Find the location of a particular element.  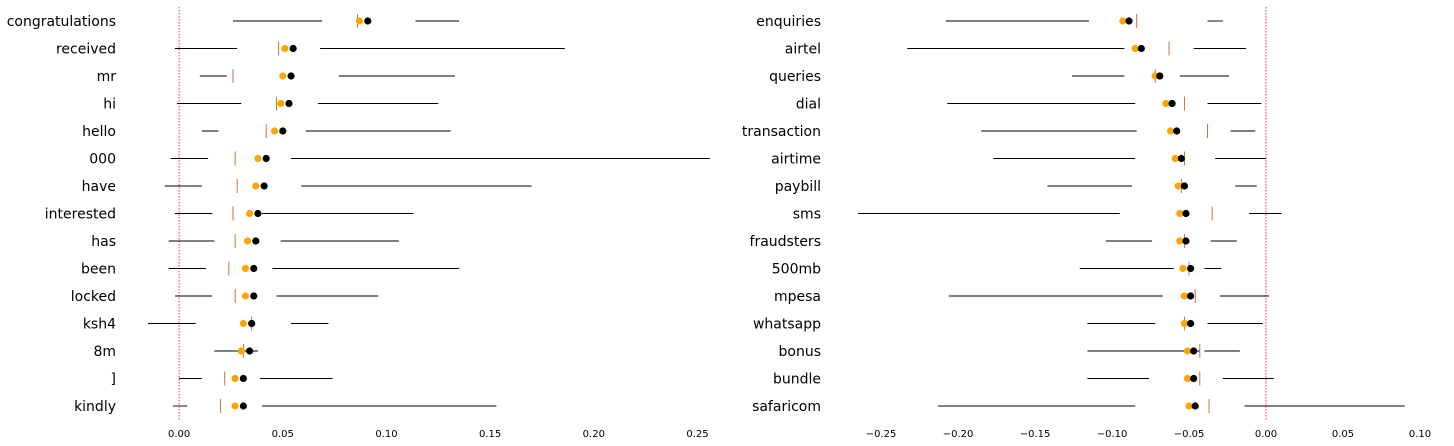

row-label: enquiries is located at coordinates (788, 22).